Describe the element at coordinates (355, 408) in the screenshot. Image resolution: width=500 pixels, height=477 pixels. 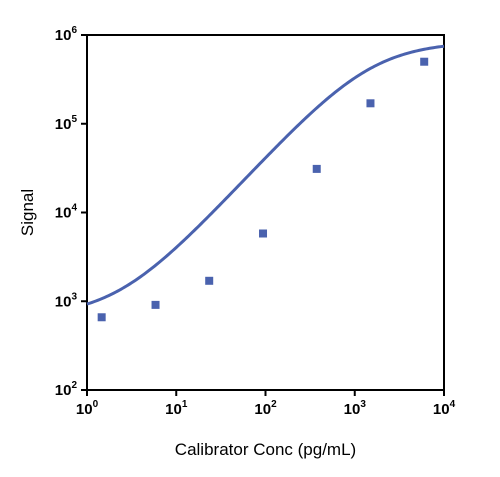
I see `x-tick-label: 10³` at that location.